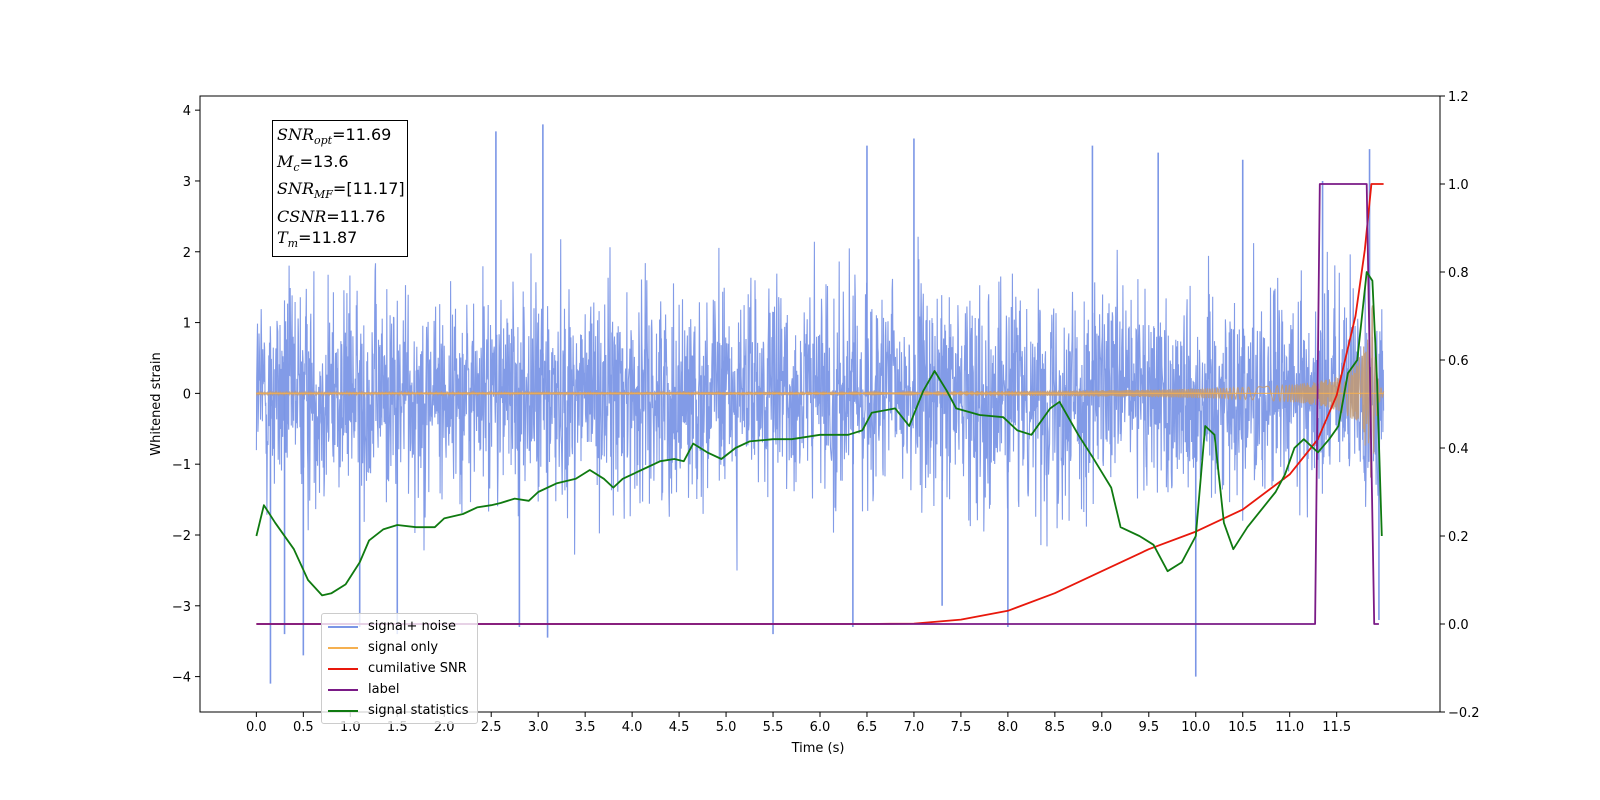  What do you see at coordinates (818, 748) in the screenshot?
I see `x-axis-label: Time (s)` at bounding box center [818, 748].